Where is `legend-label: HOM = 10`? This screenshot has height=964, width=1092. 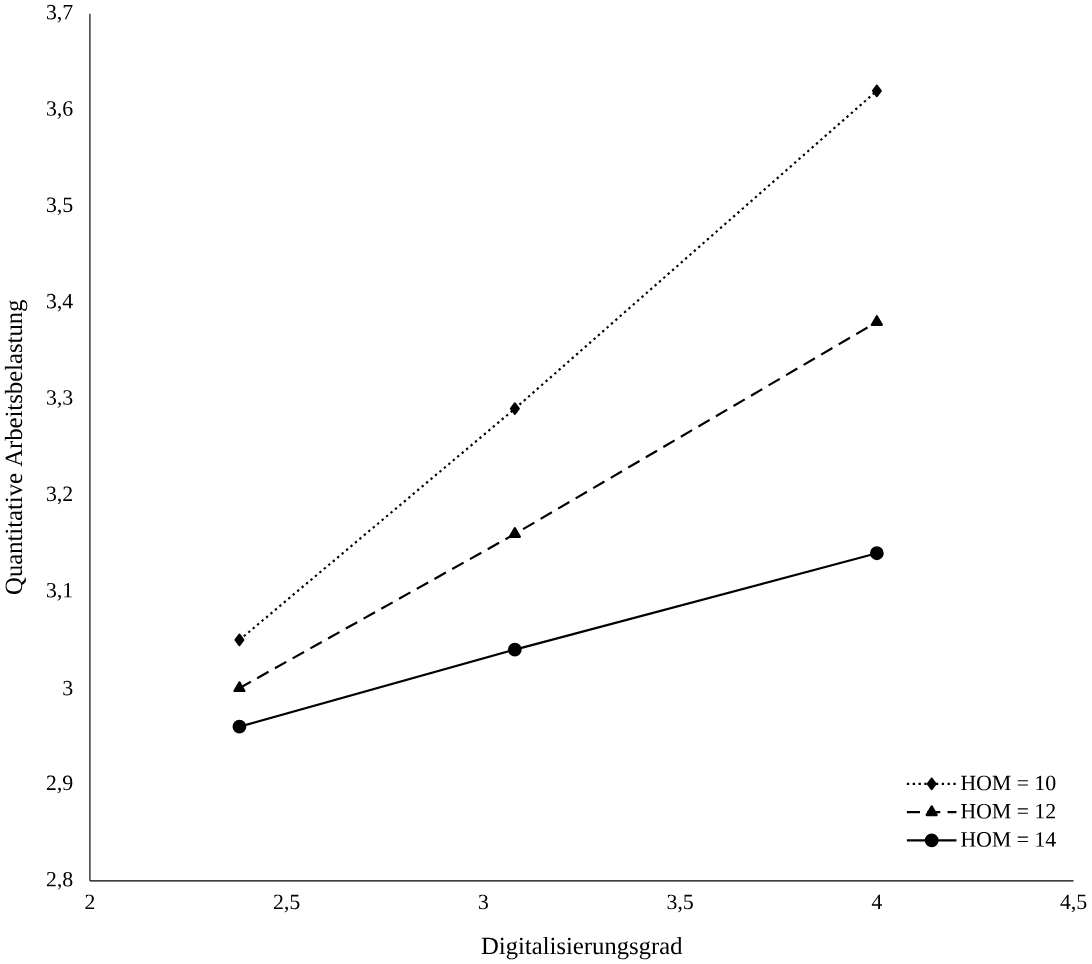 legend-label: HOM = 10 is located at coordinates (1008, 783).